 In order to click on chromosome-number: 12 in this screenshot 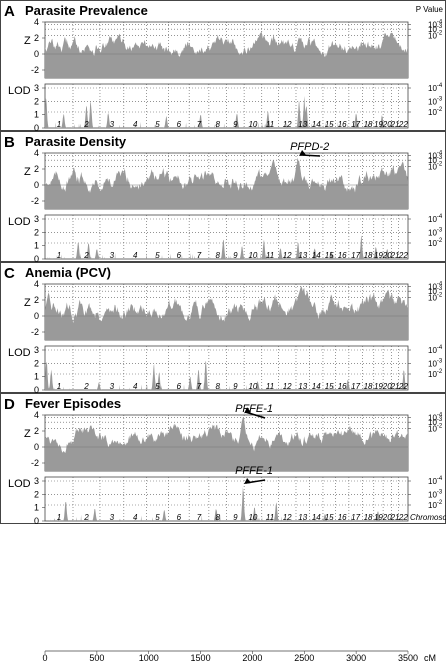, I will do `click(287, 124)`.